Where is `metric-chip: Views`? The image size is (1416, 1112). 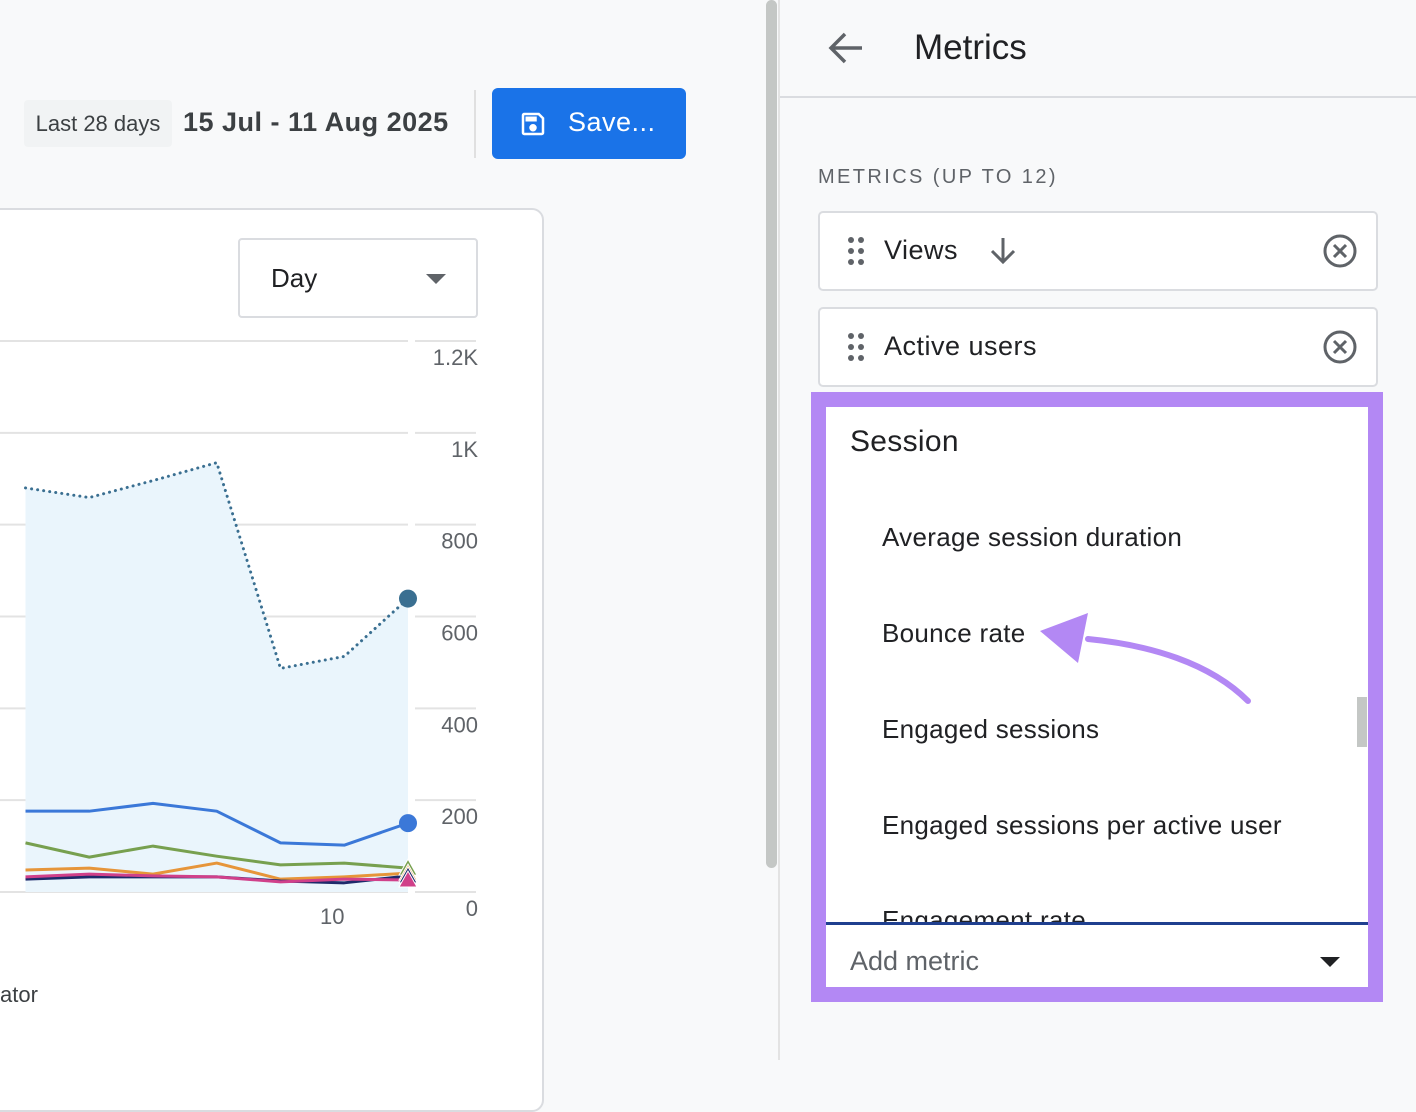 metric-chip: Views is located at coordinates (1098, 251).